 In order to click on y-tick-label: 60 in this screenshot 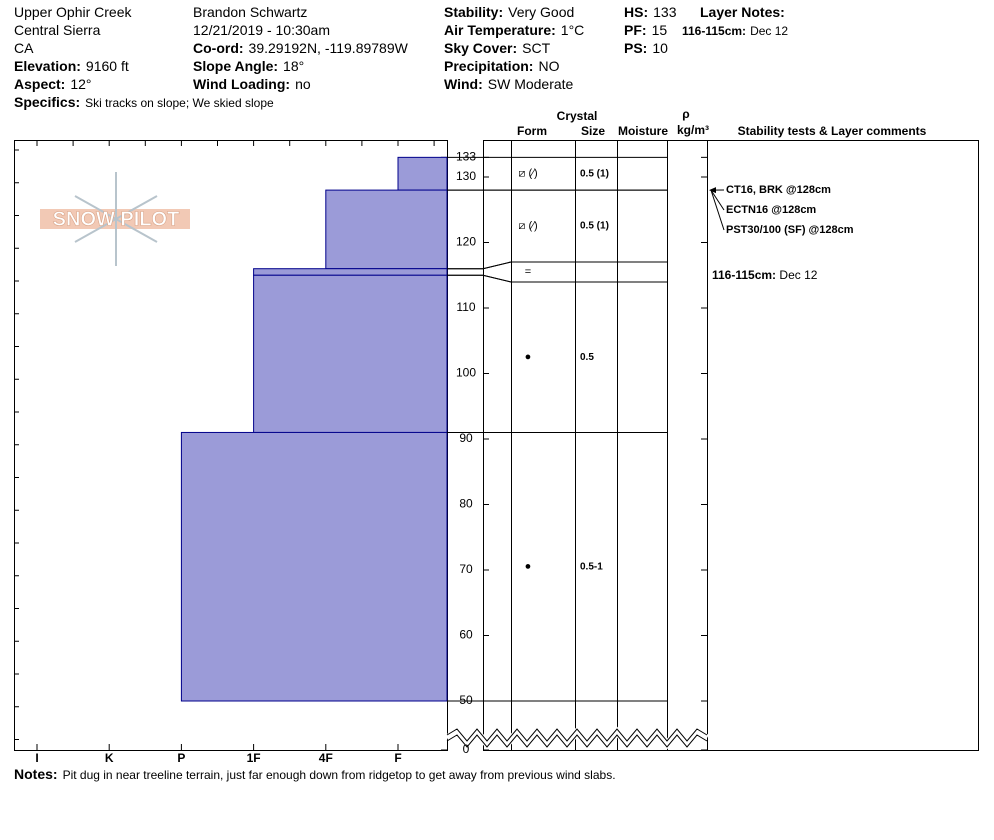, I will do `click(466, 635)`.